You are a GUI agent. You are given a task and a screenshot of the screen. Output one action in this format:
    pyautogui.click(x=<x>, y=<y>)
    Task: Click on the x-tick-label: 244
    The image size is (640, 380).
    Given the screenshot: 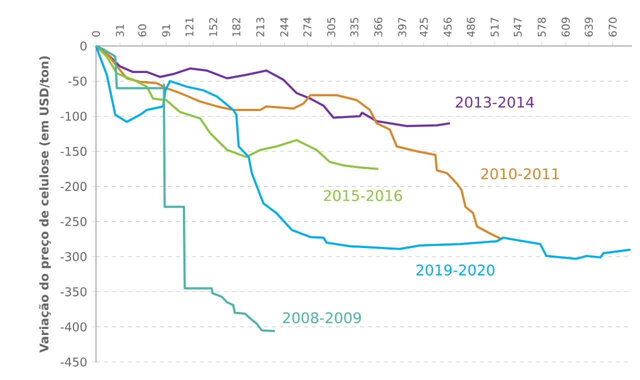 What is the action you would take?
    pyautogui.click(x=284, y=27)
    